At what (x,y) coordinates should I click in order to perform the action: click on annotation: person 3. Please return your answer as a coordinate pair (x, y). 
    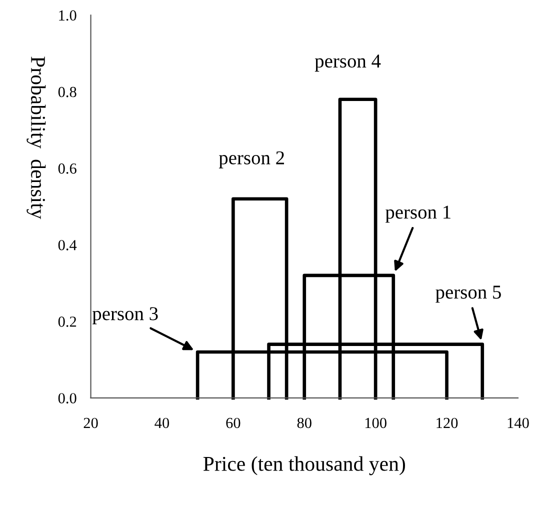
    Looking at the image, I should click on (125, 315).